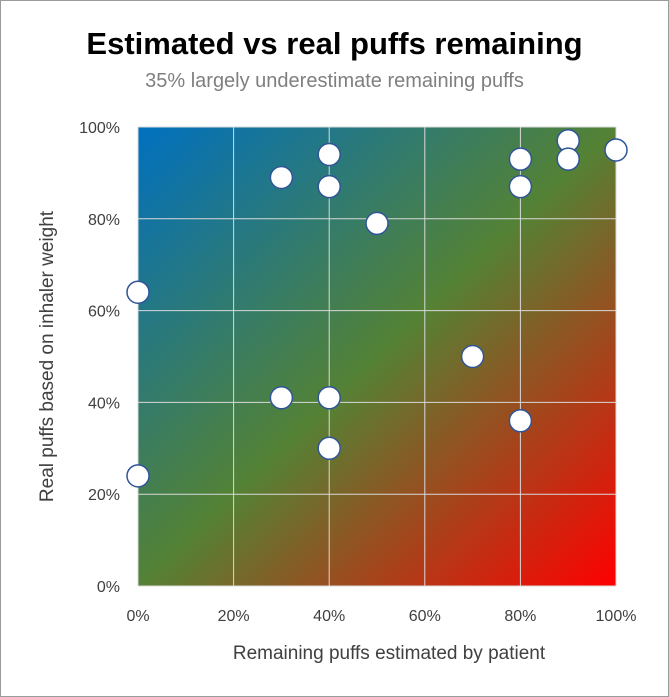 The width and height of the screenshot is (669, 697). I want to click on y-tick-label: 20%, so click(104, 495).